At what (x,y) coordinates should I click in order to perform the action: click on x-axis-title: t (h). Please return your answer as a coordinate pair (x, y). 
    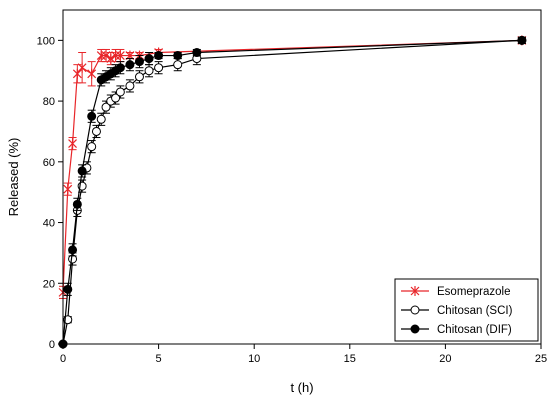
    Looking at the image, I should click on (301, 387).